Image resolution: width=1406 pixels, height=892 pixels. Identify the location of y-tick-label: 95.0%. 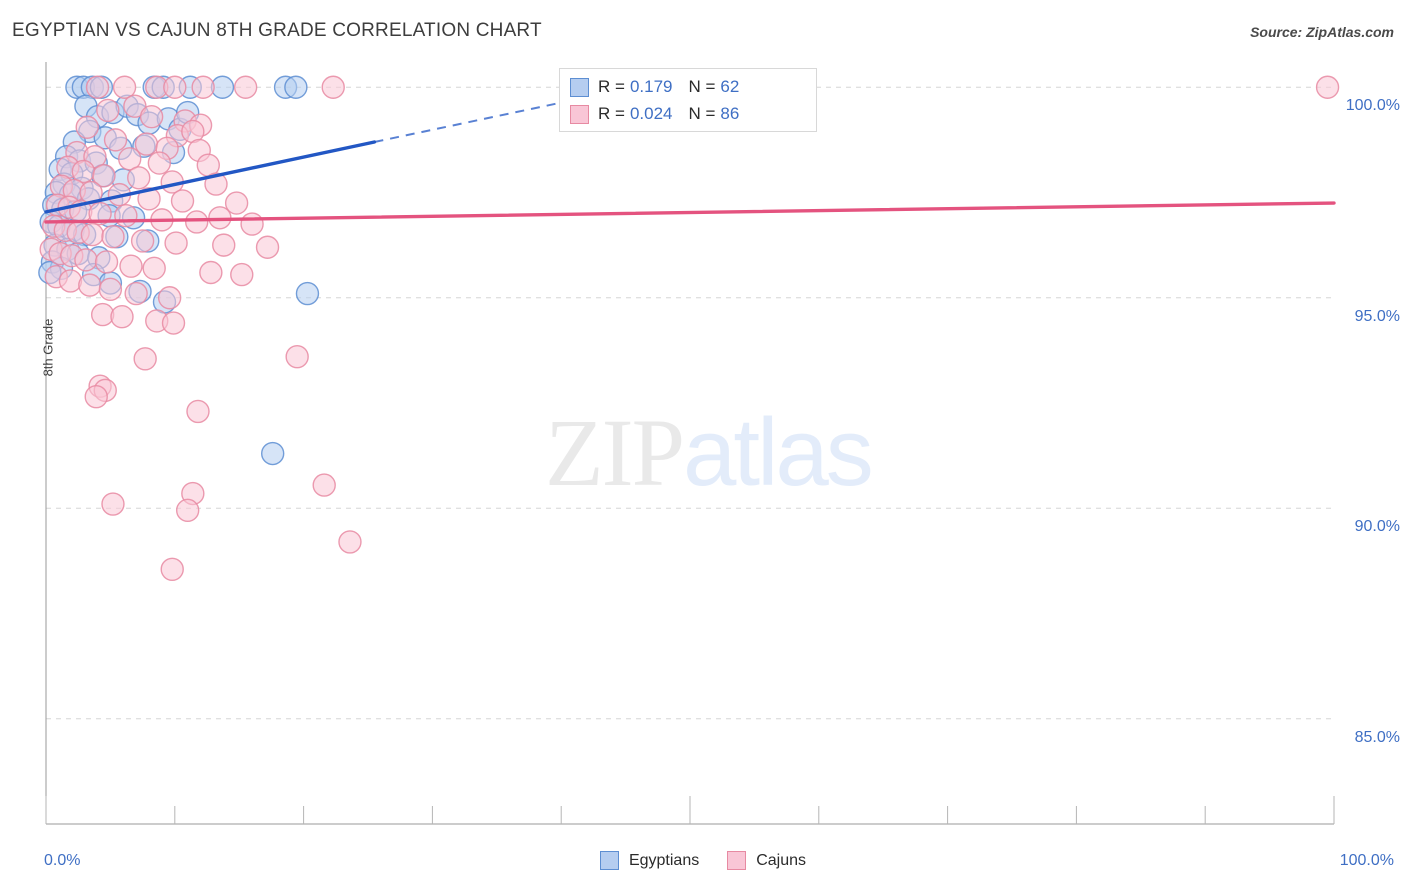
(1377, 316).